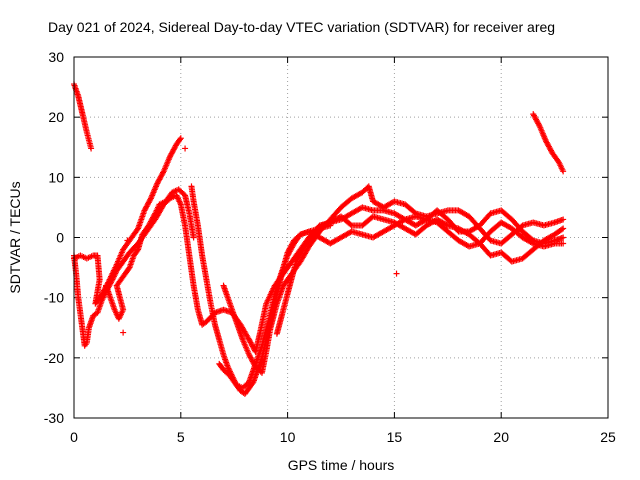  I want to click on x-axis-title: GPS time / hours, so click(341, 465).